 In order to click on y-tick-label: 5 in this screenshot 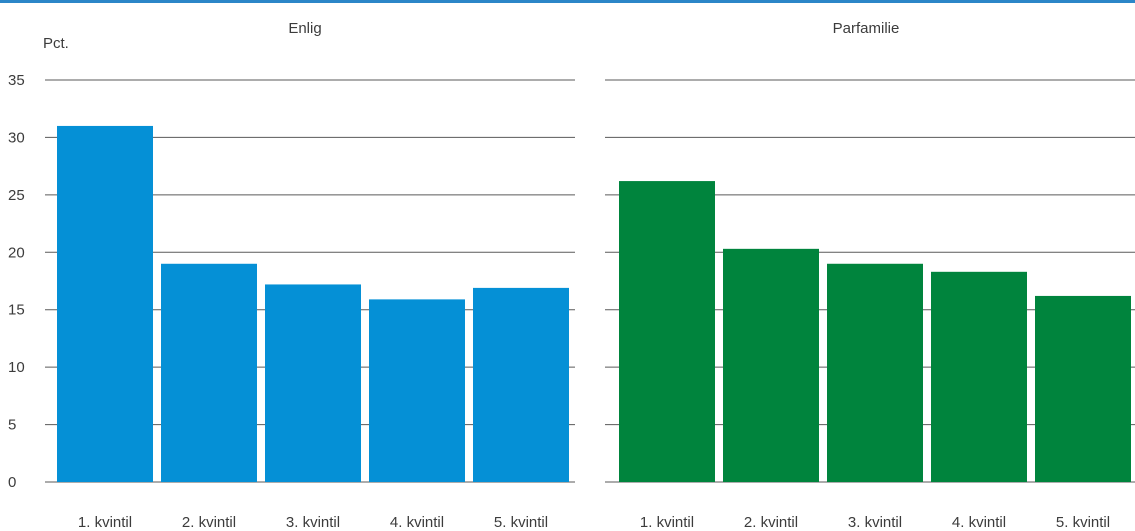, I will do `click(12, 425)`.